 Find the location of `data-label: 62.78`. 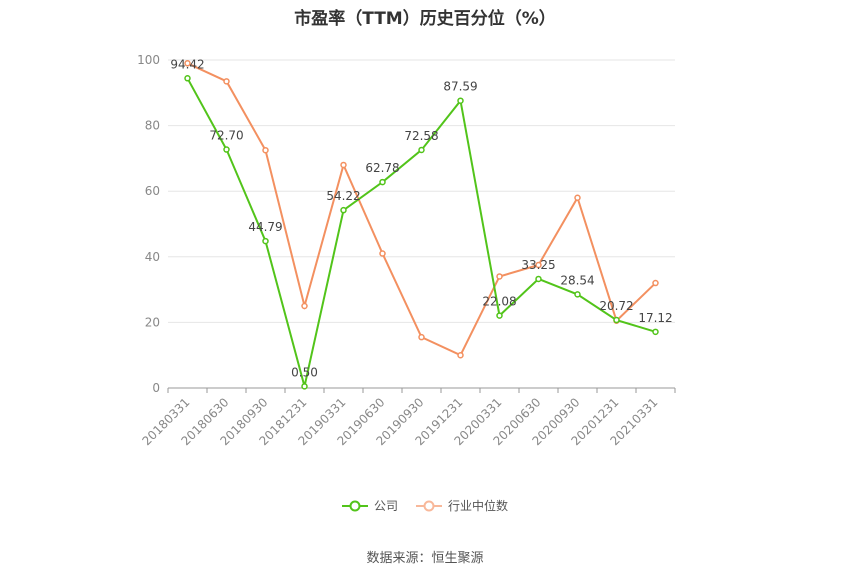

data-label: 62.78 is located at coordinates (382, 168).